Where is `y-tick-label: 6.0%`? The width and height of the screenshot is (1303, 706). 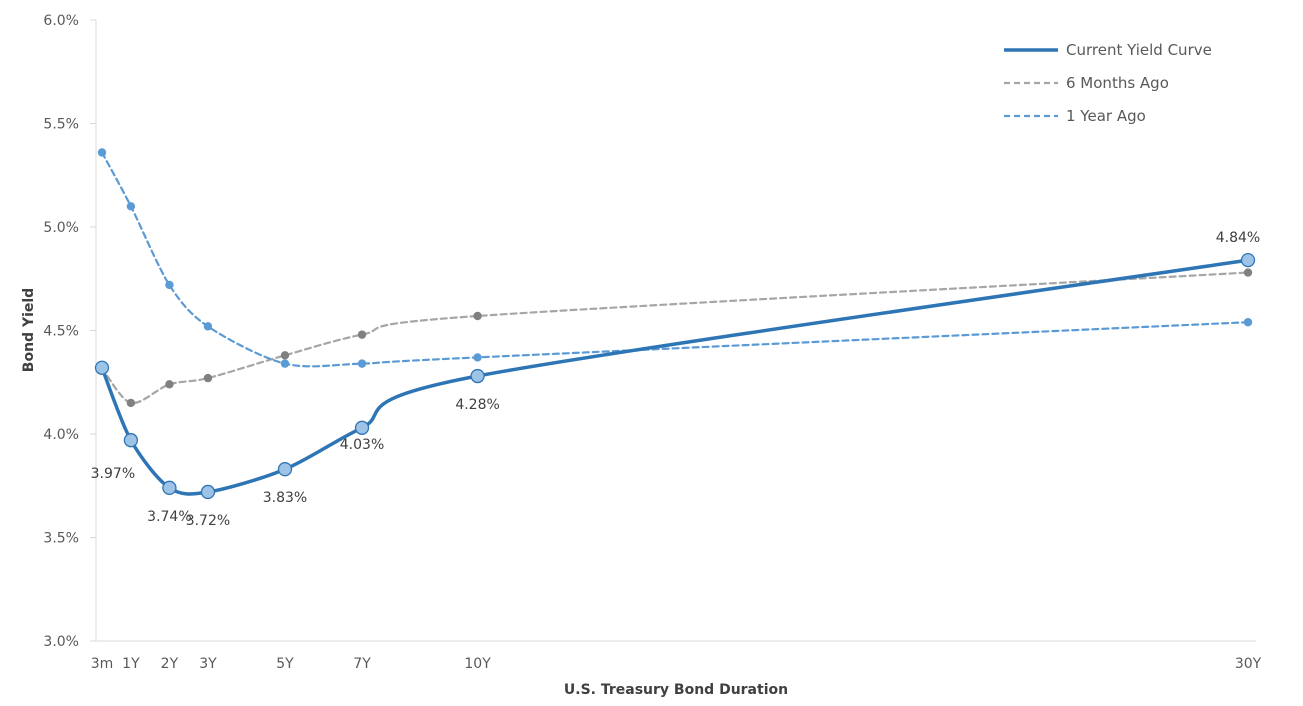 y-tick-label: 6.0% is located at coordinates (61, 21).